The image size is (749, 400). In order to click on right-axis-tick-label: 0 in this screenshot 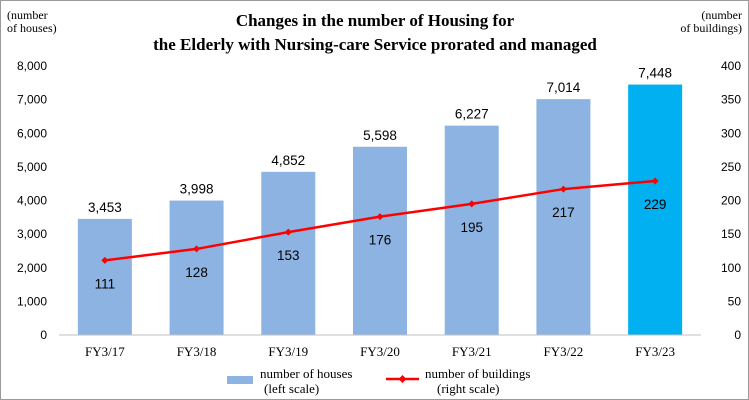, I will do `click(737, 335)`.